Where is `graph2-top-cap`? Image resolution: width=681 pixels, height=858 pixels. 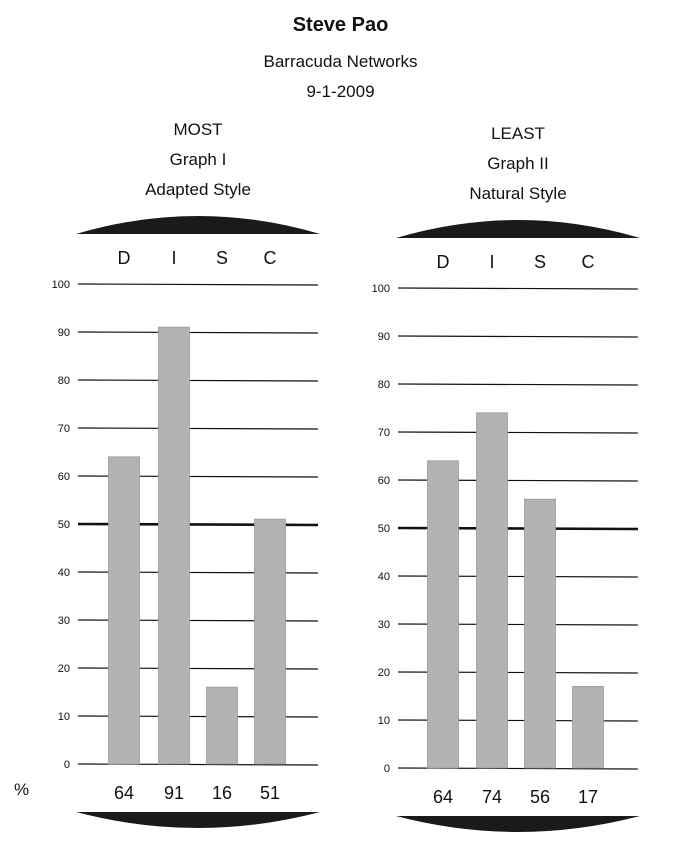
graph2-top-cap is located at coordinates (518, 229).